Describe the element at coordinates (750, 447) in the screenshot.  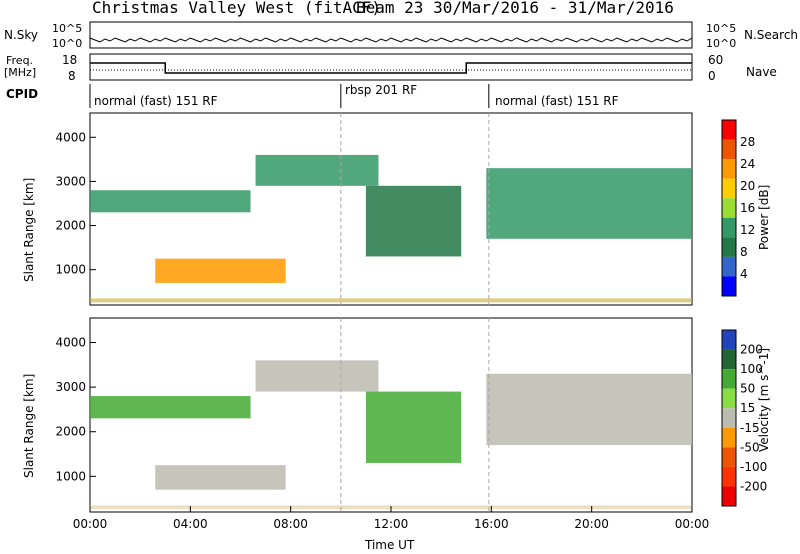
I see `velocity-colorbar-tick: -50` at that location.